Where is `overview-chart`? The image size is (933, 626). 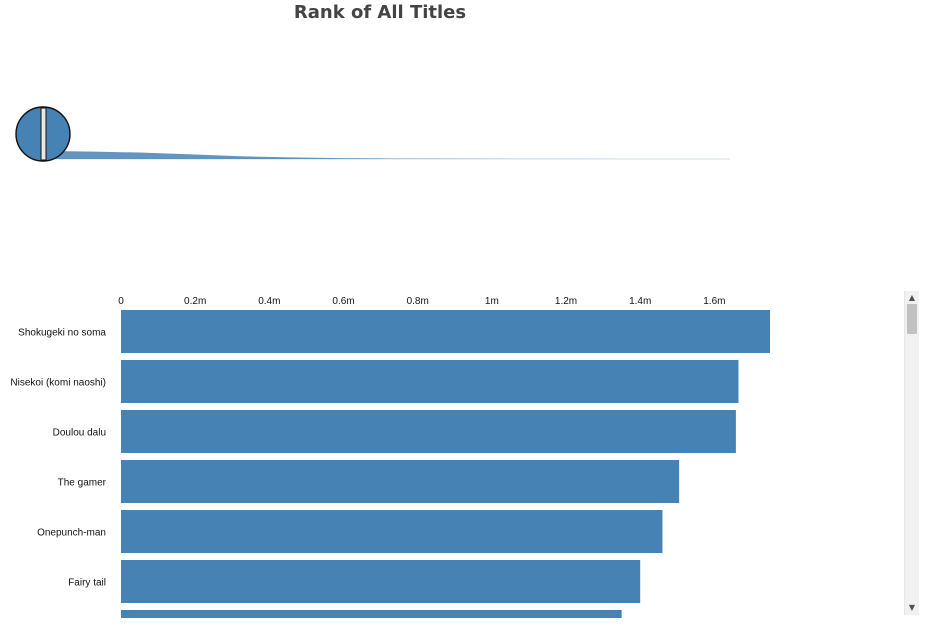 overview-chart is located at coordinates (372, 134).